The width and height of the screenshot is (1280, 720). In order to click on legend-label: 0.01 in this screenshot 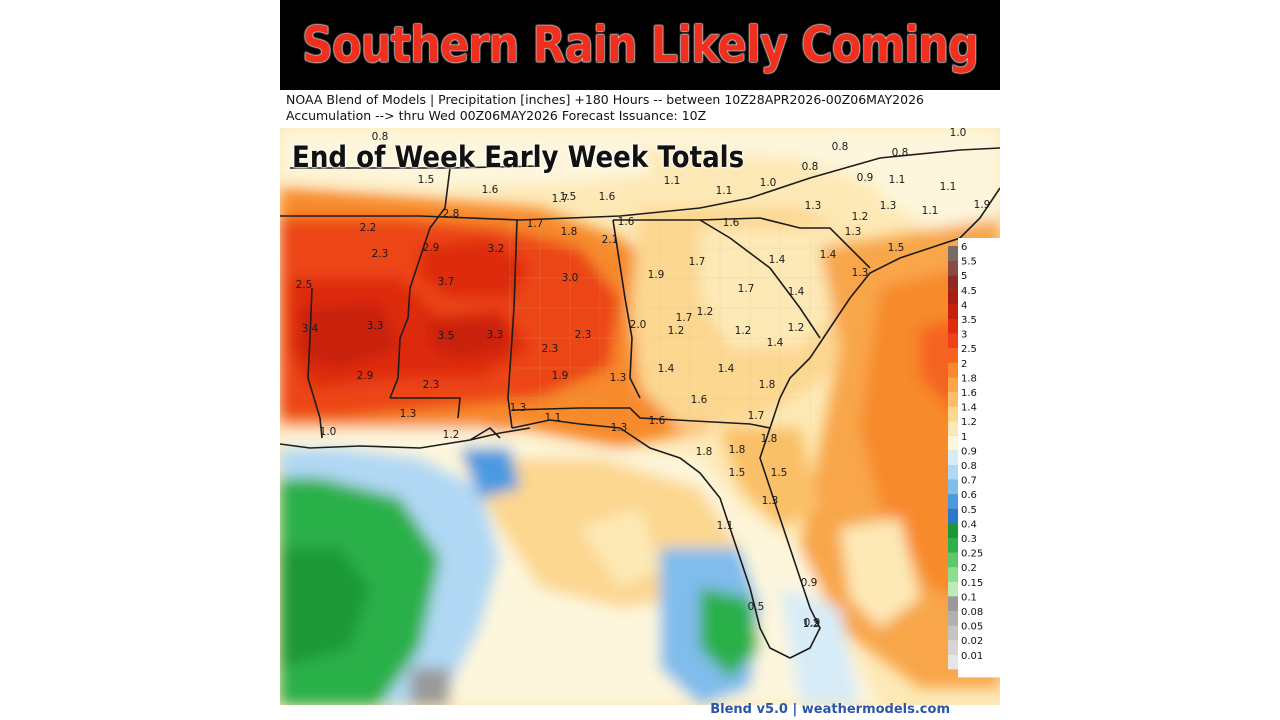, I will do `click(972, 656)`.